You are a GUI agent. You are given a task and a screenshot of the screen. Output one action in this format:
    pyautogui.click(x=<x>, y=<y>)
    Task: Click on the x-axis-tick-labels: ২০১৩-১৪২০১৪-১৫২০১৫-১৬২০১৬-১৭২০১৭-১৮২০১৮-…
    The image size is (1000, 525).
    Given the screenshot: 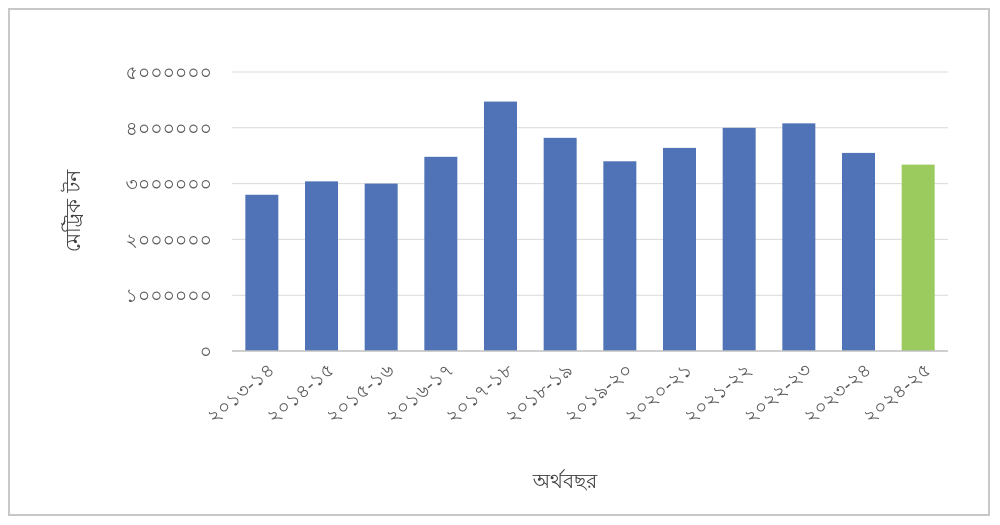 What is the action you would take?
    pyautogui.click(x=569, y=393)
    